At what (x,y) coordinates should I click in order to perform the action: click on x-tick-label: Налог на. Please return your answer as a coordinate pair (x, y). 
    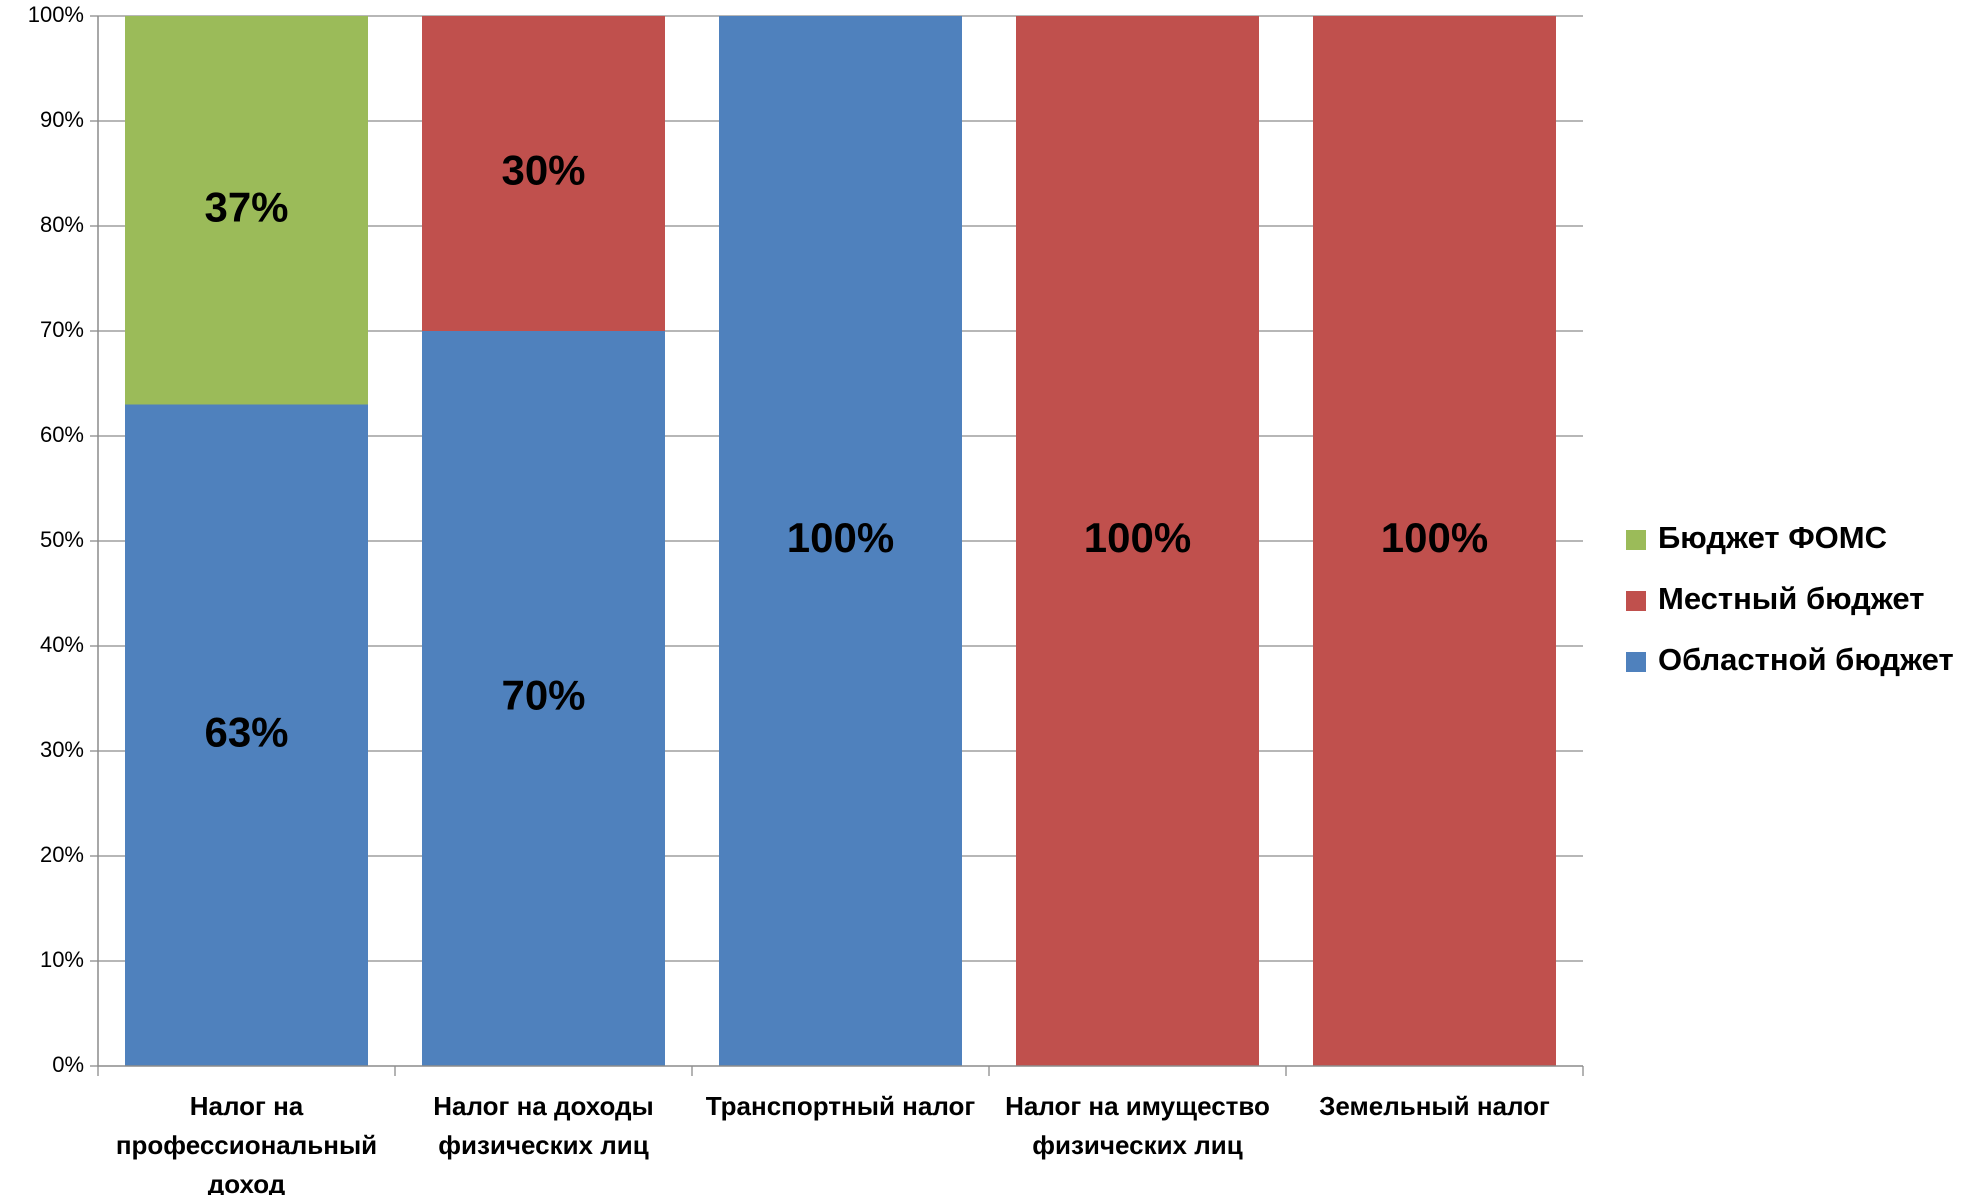
    Looking at the image, I should click on (247, 1106).